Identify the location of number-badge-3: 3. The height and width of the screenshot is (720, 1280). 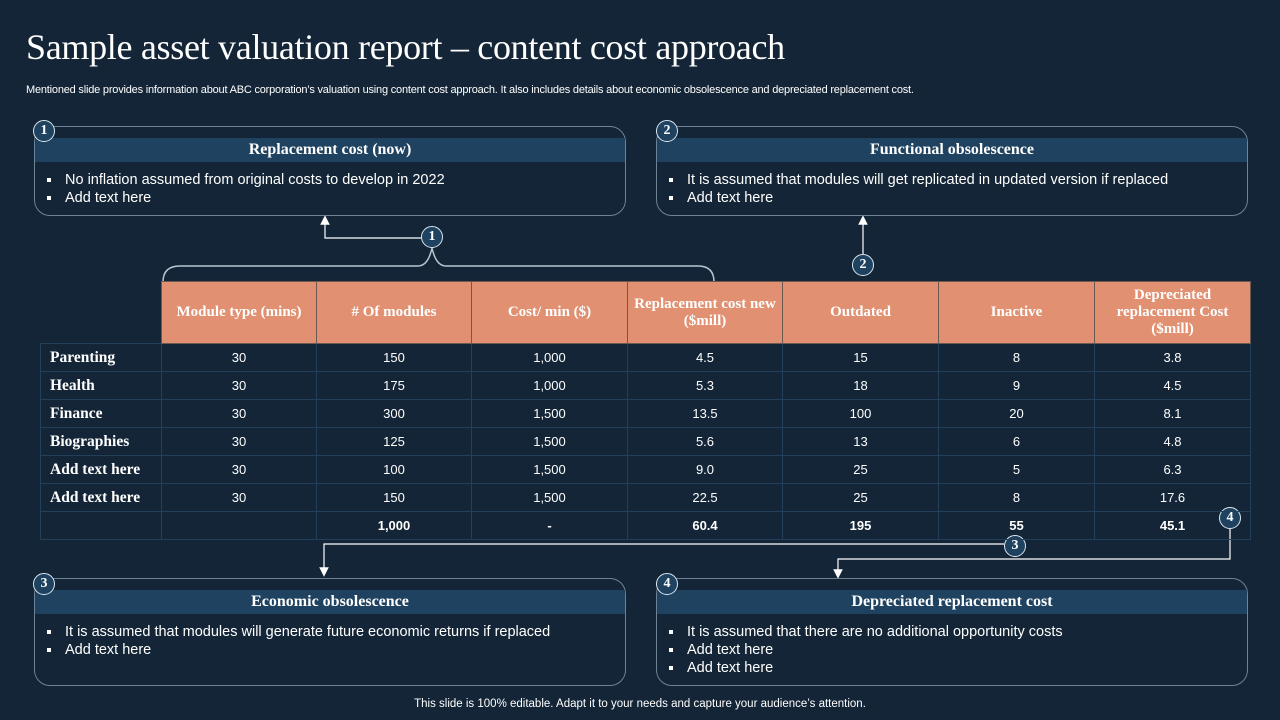
(44, 584).